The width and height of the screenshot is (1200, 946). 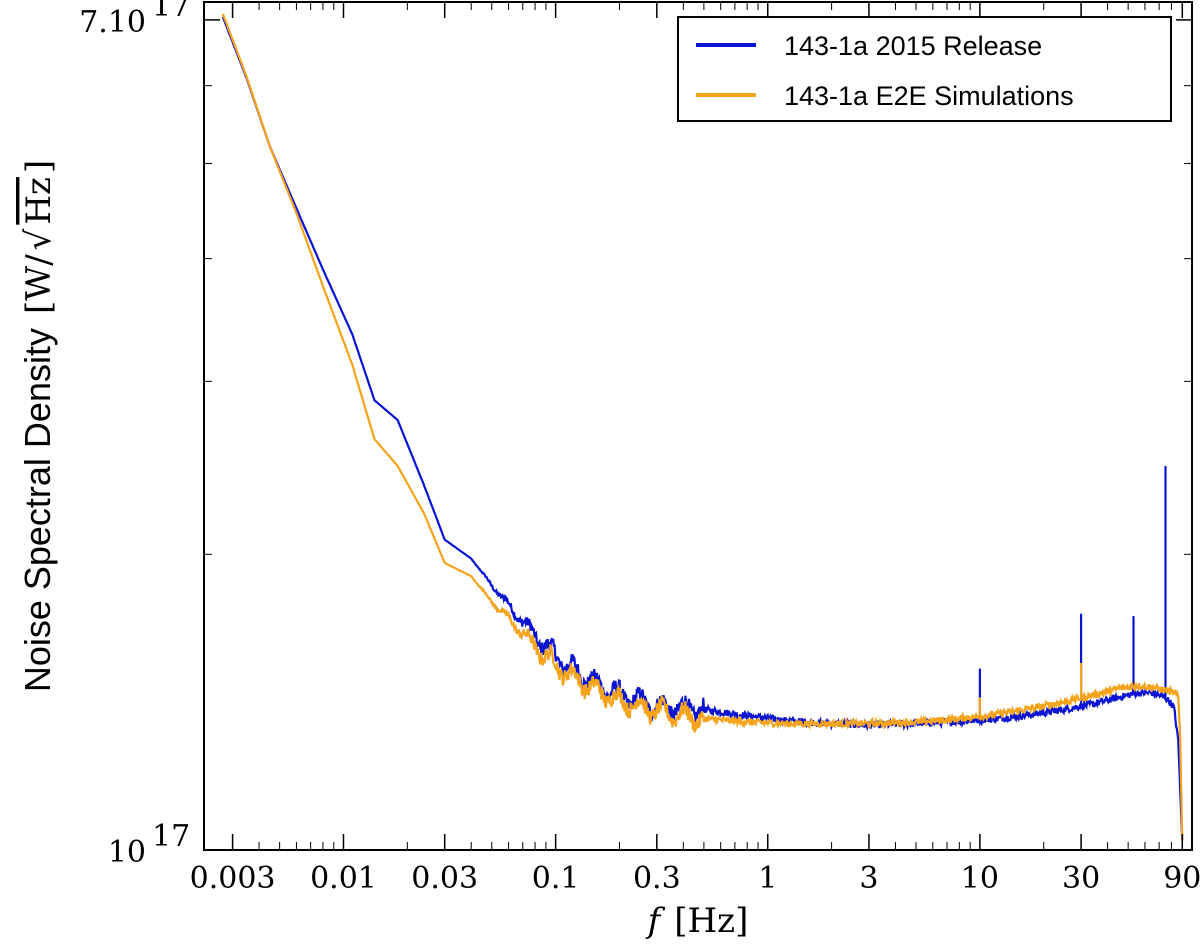 I want to click on svg-text:Noise Spectral Density [: Noise Spectral Density [W/ √ Hz ], so click(x=38, y=426).